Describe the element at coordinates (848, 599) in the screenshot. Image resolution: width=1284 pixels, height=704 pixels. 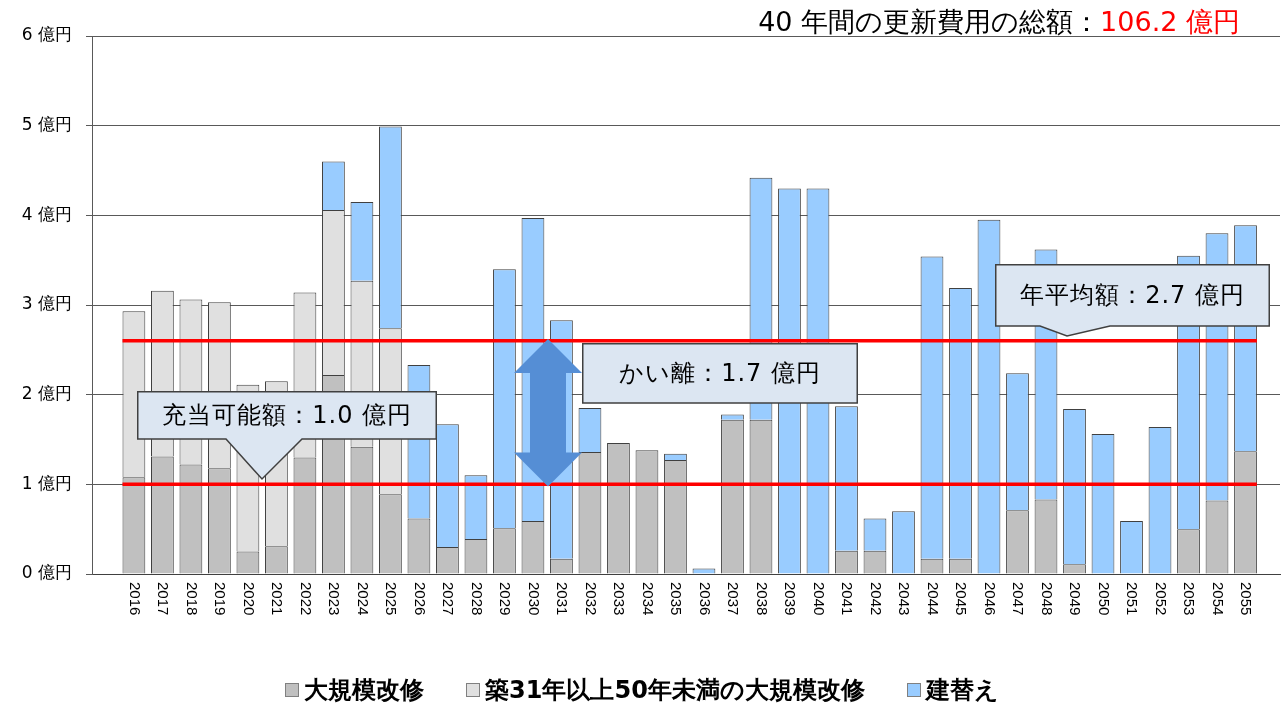
I see `x-tick-label: 2041` at that location.